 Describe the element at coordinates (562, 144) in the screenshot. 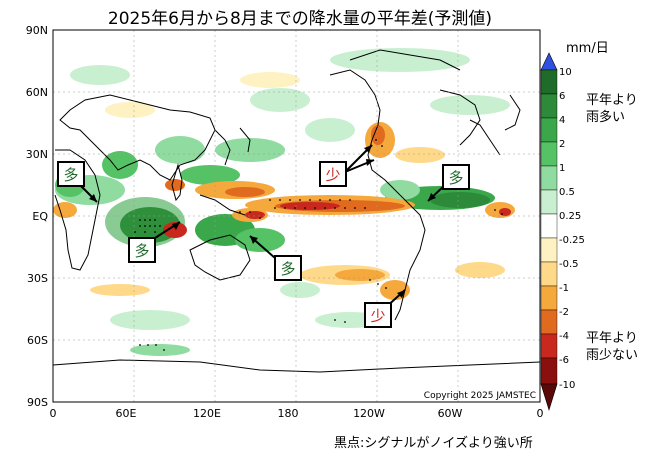

I see `colorbar-tick: 2` at that location.